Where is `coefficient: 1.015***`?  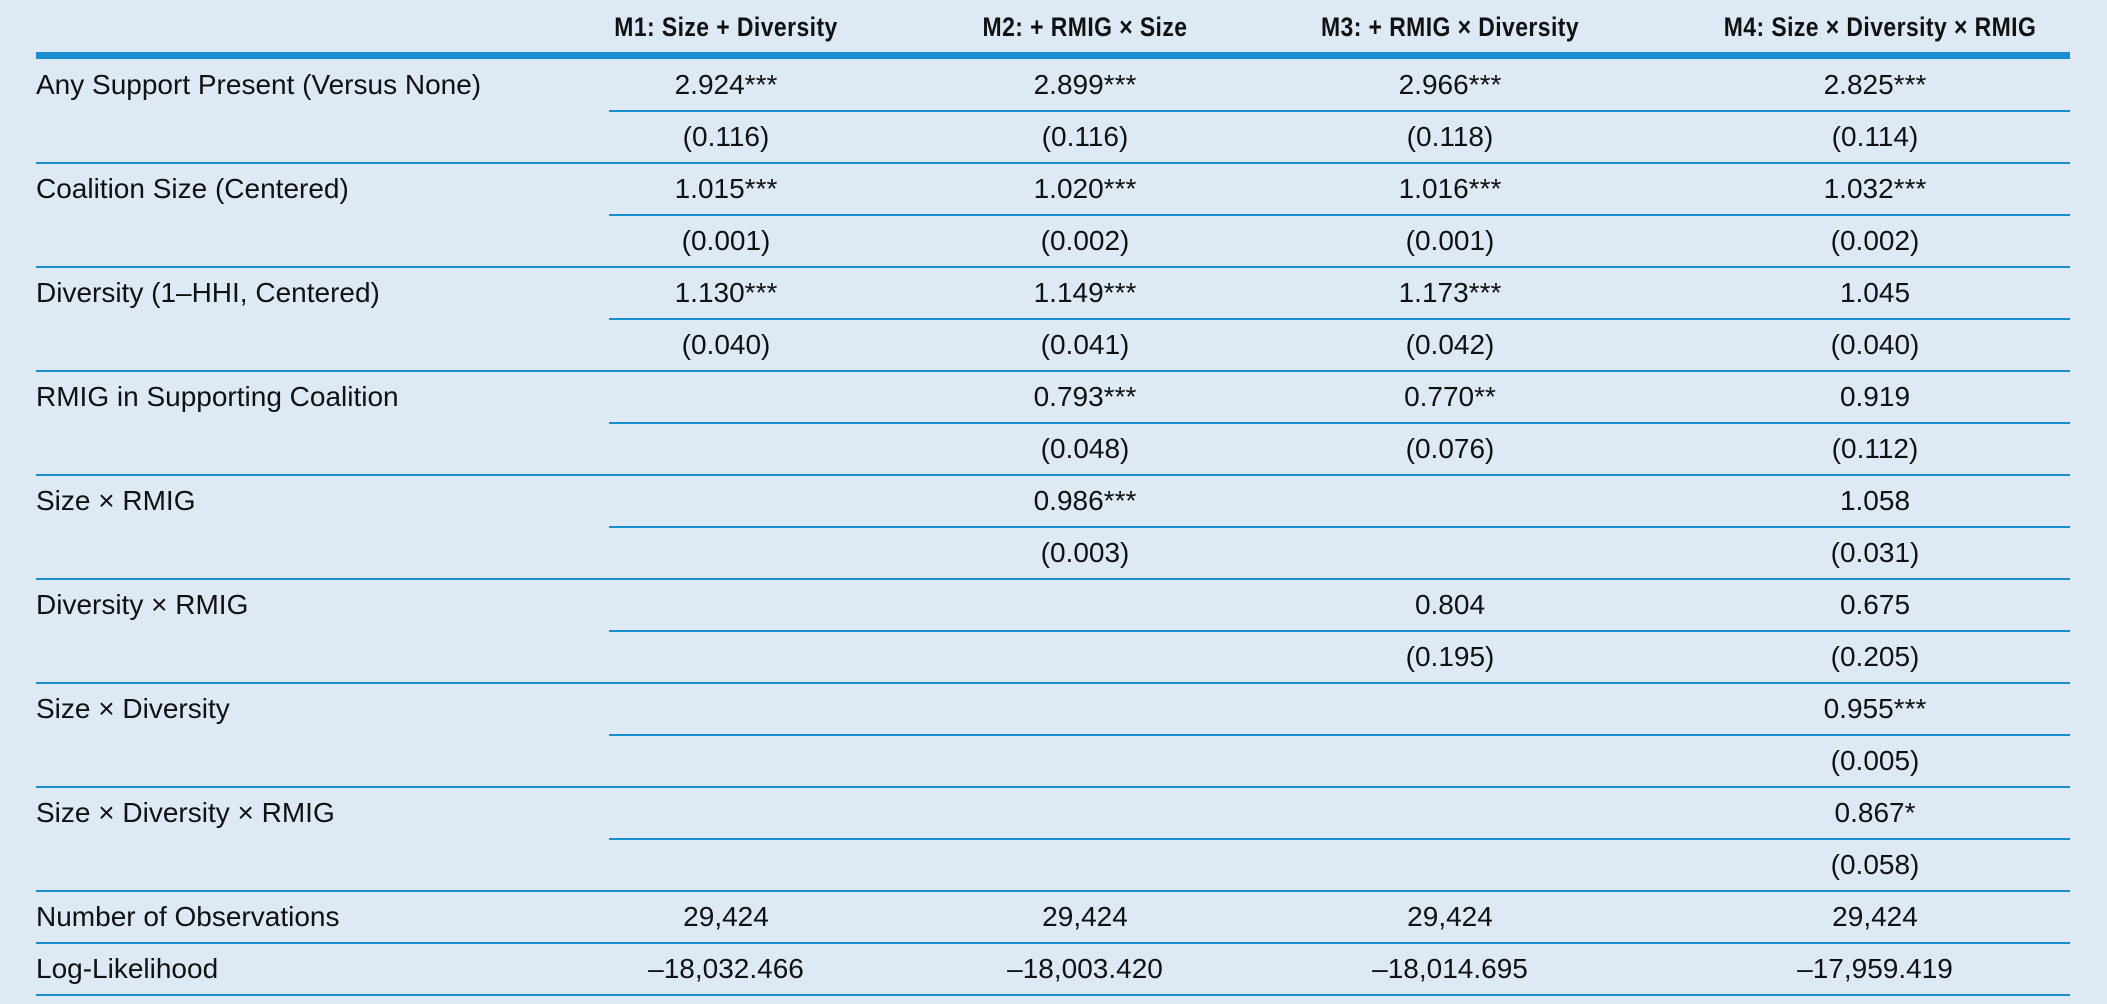
coefficient: 1.015*** is located at coordinates (726, 188).